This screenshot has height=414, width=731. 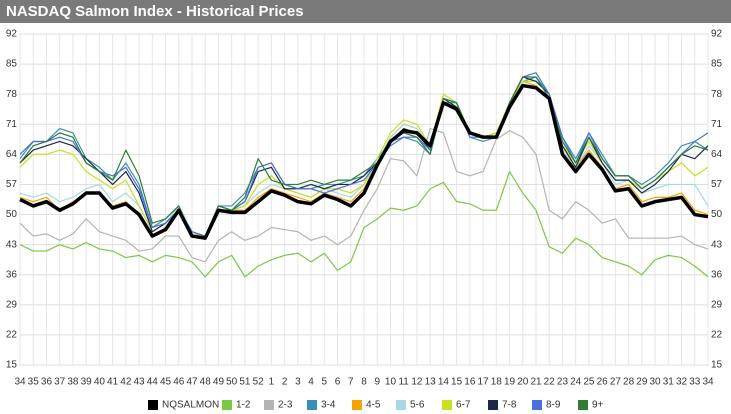 I want to click on chart-title: NASDAQ Salmon Index - Historical Prices, so click(x=155, y=11).